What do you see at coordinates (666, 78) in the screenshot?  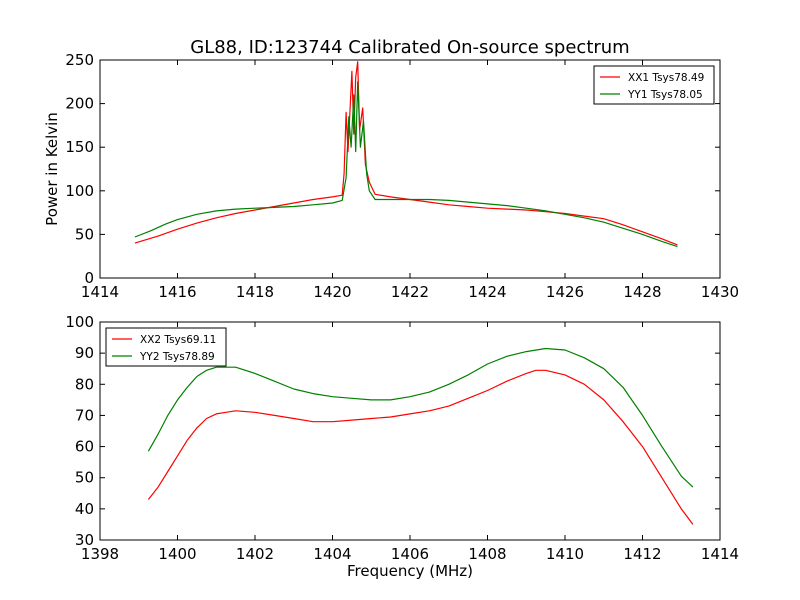 I see `legend-label-1: XX1 Tsys78.49` at bounding box center [666, 78].